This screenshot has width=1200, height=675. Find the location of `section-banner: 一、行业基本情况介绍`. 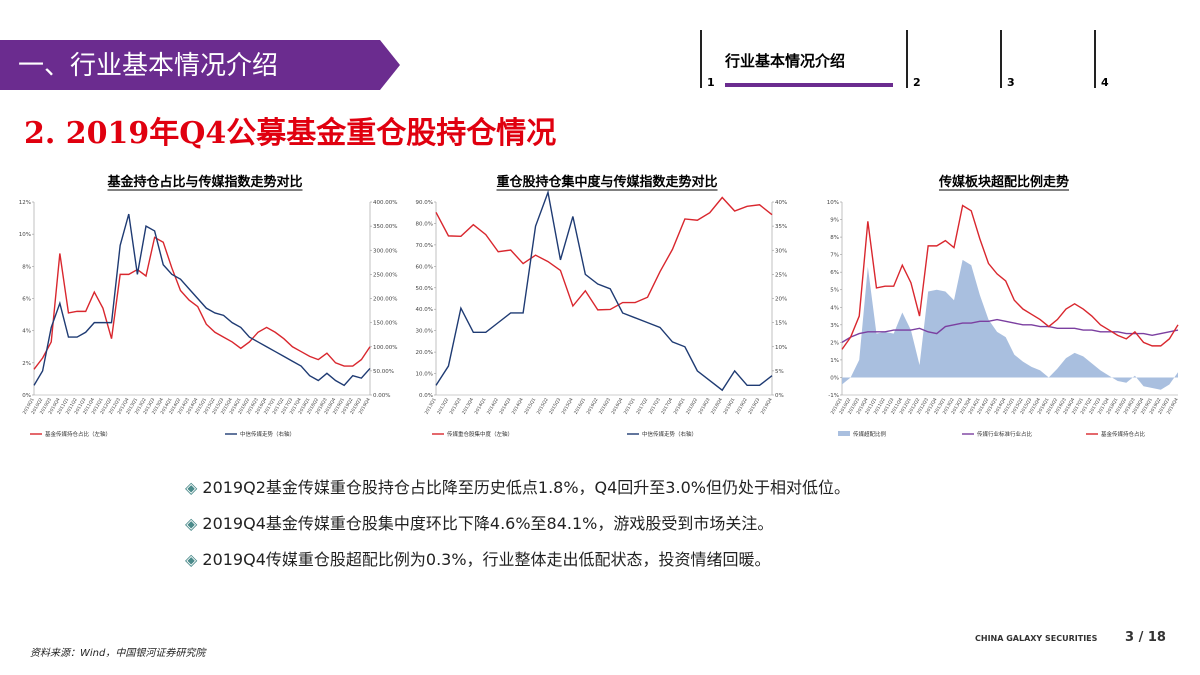

section-banner: 一、行业基本情况介绍 is located at coordinates (200, 65).